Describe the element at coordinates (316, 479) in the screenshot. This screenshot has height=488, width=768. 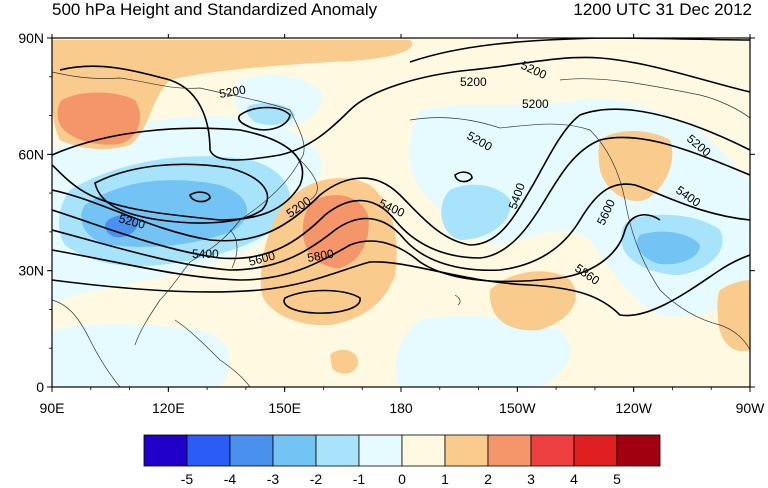
I see `colorbar-label: -2` at that location.